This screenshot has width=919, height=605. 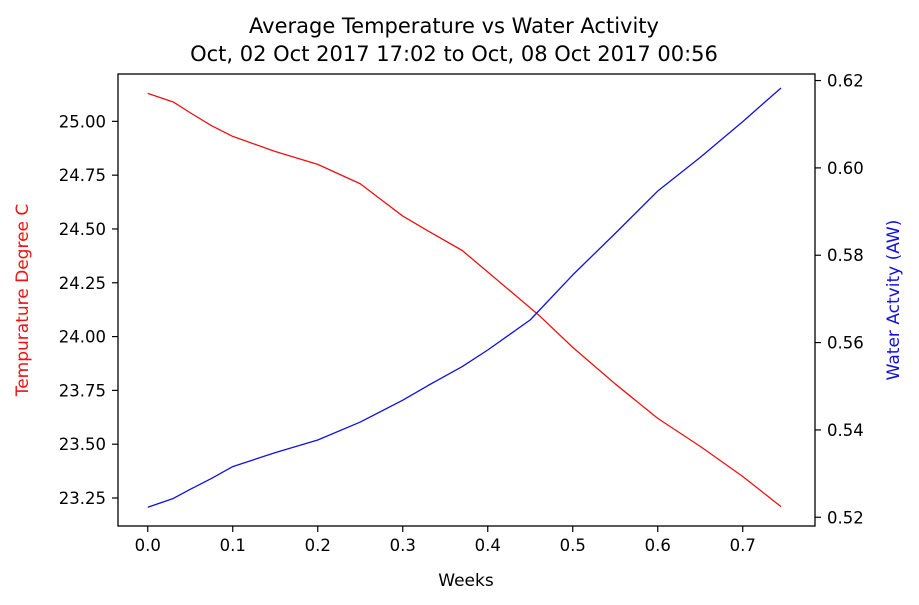 I want to click on left-y-tick-label: 23.50, so click(x=82, y=444).